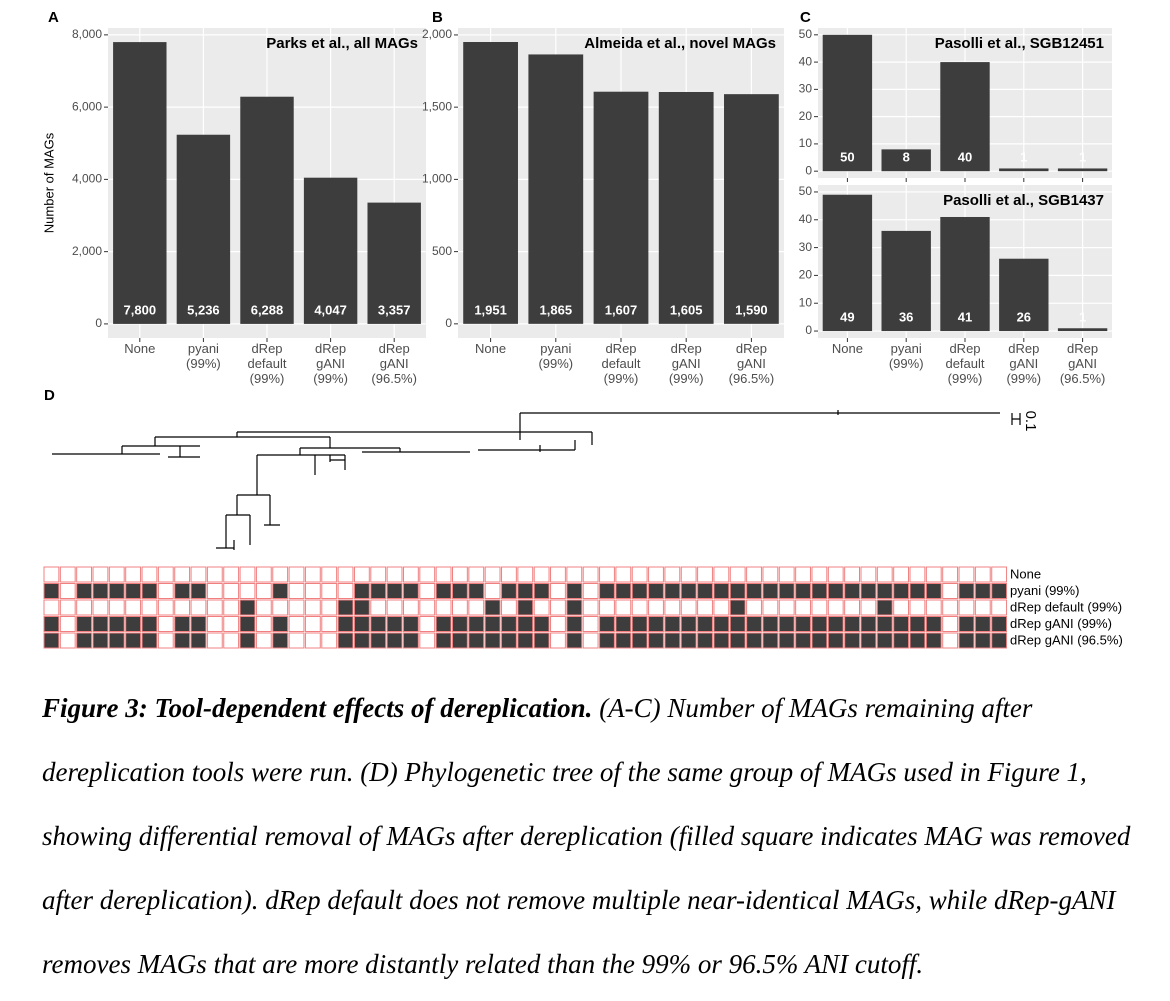 The image size is (1170, 1001). I want to click on x-tick-label: pyani (99%), so click(555, 356).